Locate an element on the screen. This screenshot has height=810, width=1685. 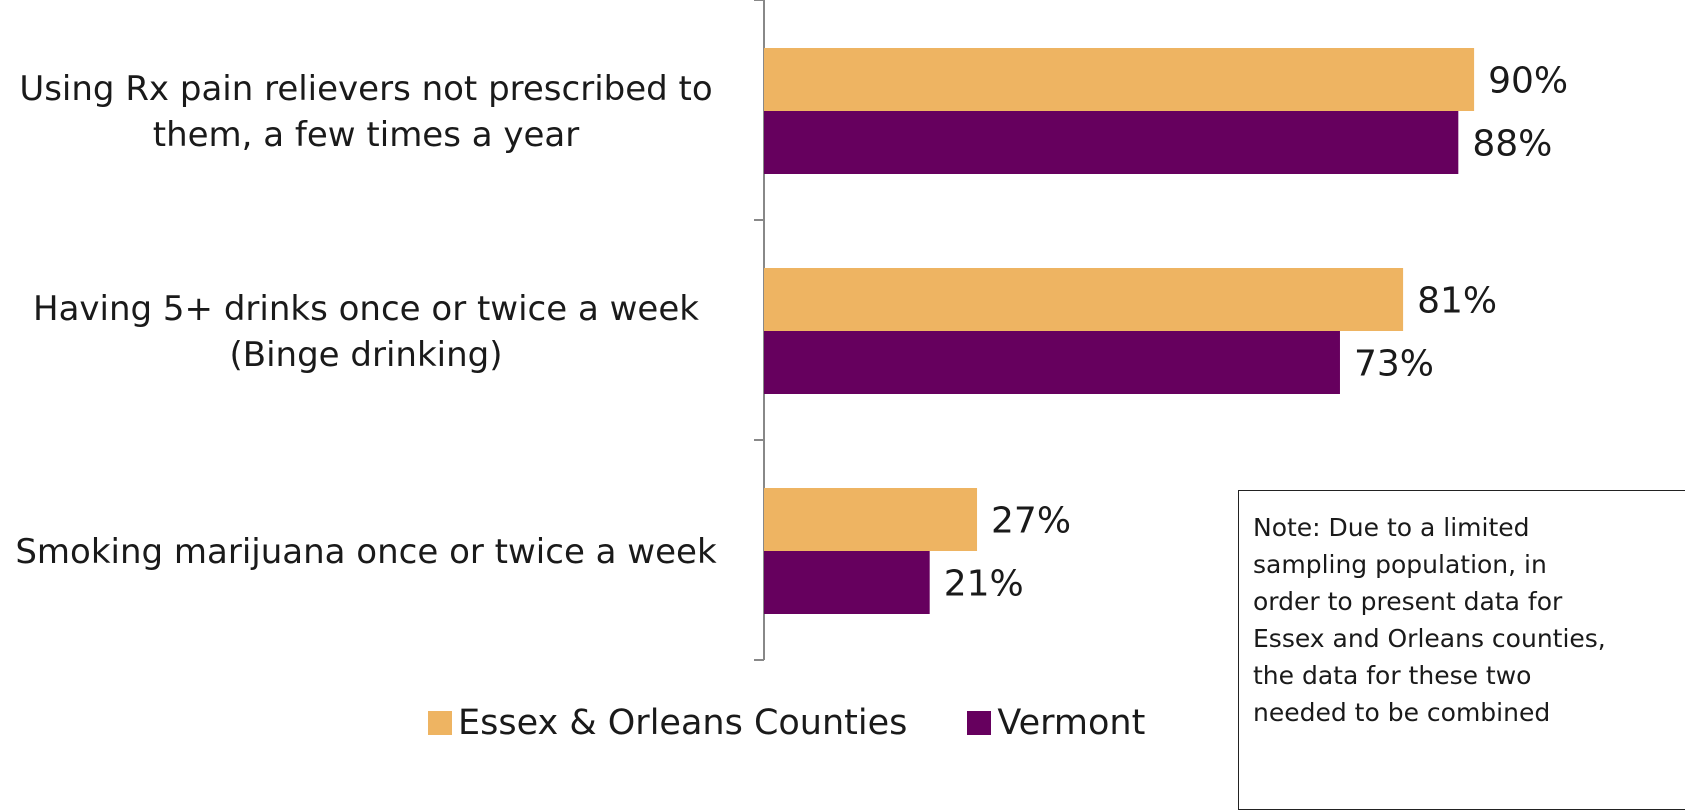
legend-swatch-vermont is located at coordinates (979, 723).